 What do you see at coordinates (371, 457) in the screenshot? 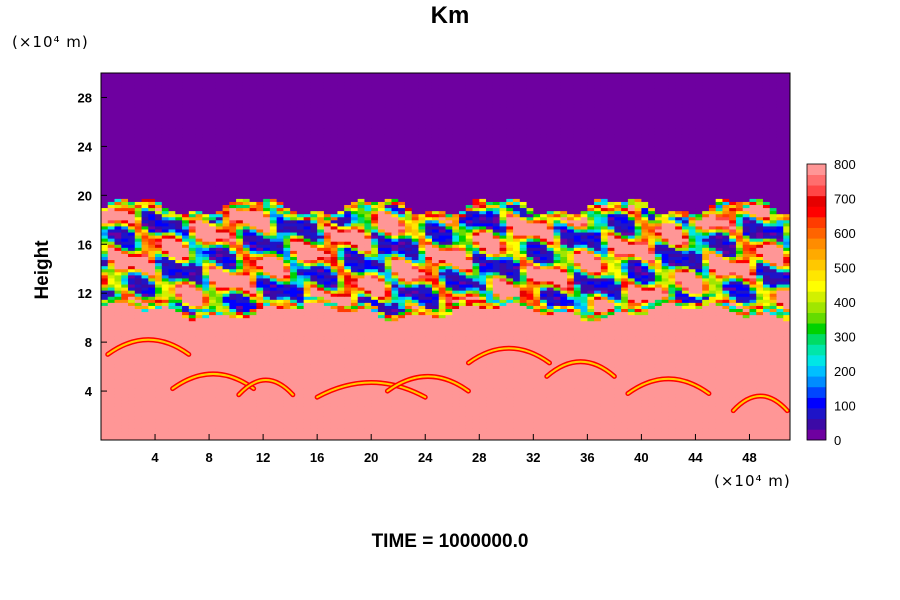
I see `x-tick-label: 20` at bounding box center [371, 457].